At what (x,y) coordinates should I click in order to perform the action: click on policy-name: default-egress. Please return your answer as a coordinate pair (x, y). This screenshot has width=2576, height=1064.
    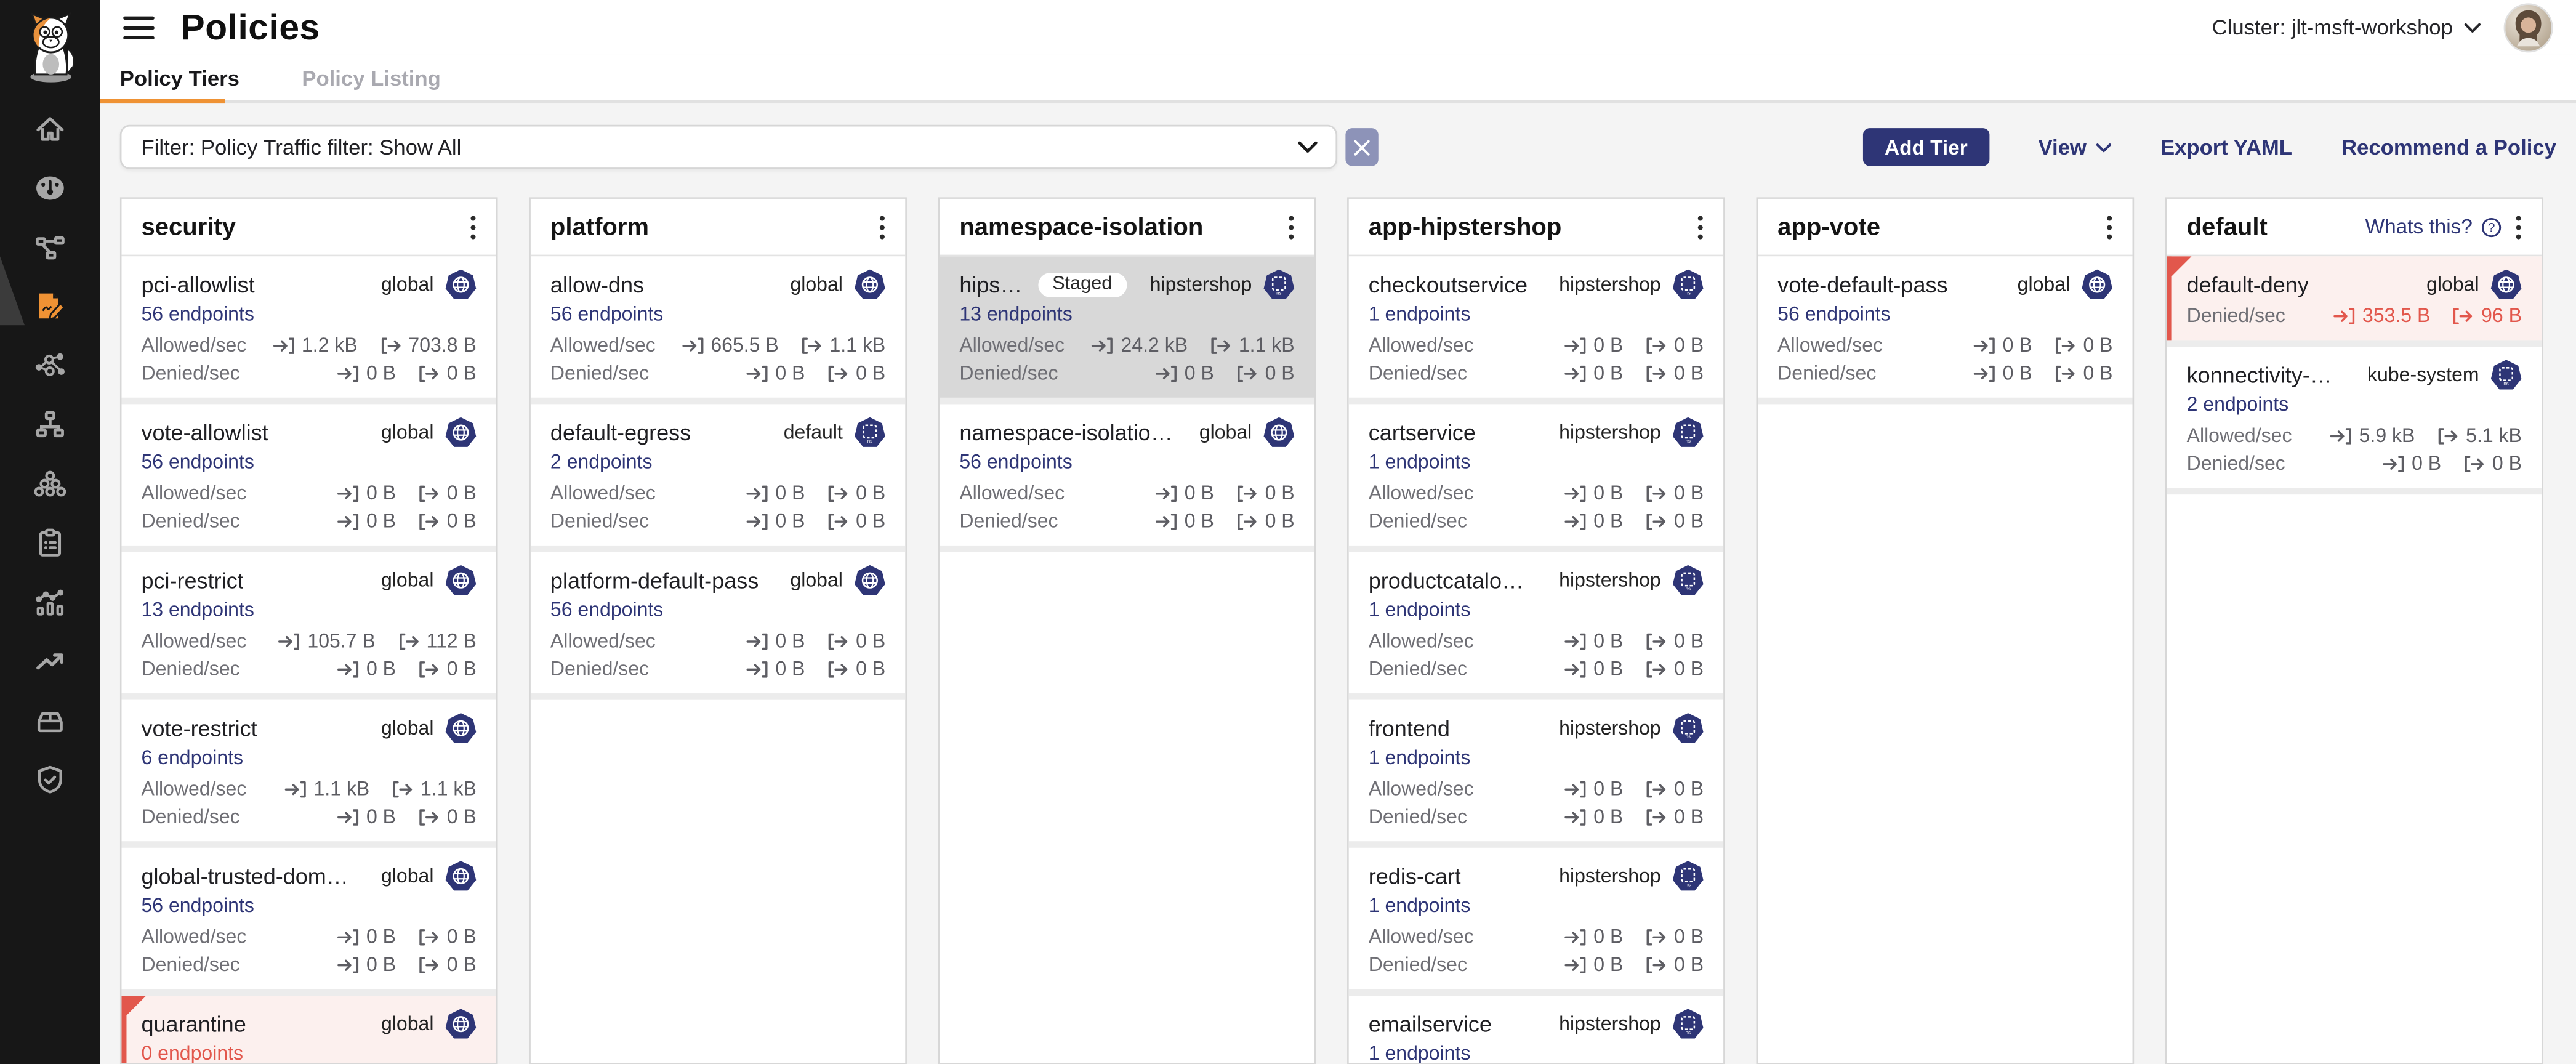
    Looking at the image, I should click on (620, 432).